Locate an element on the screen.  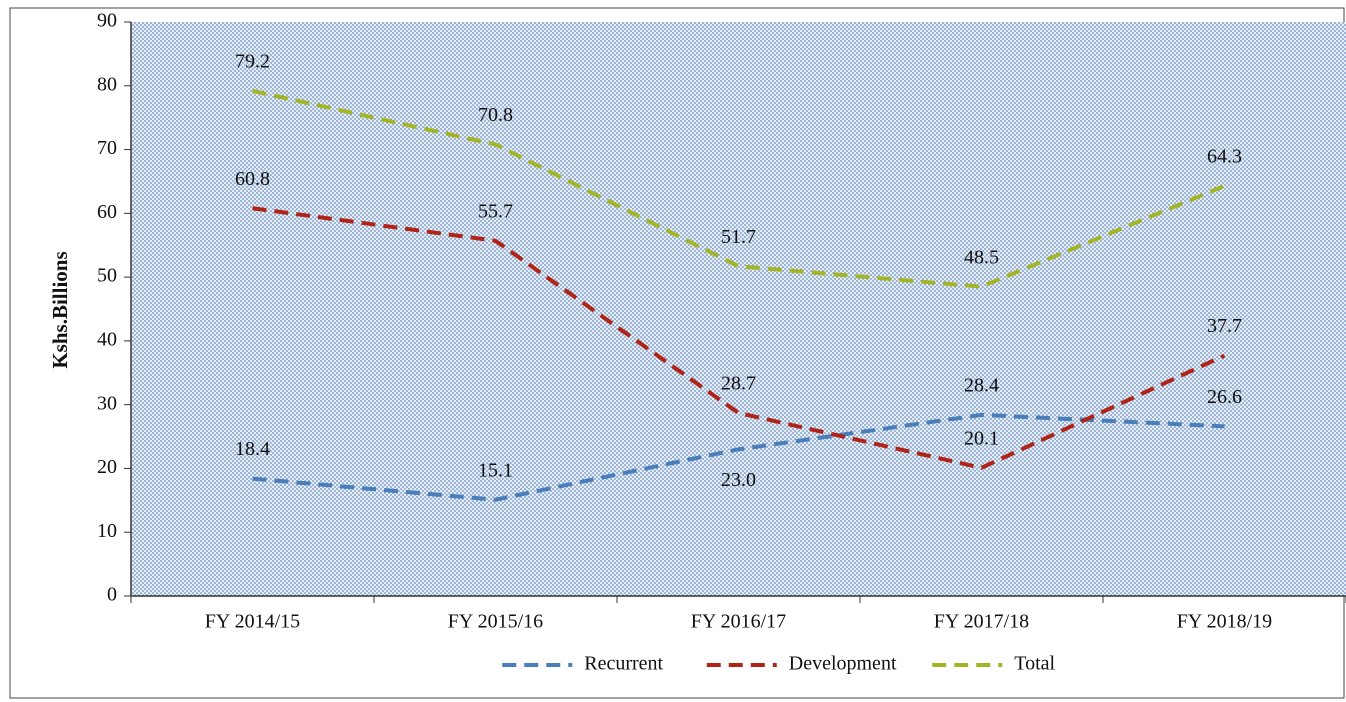
data-label: 51.7 is located at coordinates (738, 237).